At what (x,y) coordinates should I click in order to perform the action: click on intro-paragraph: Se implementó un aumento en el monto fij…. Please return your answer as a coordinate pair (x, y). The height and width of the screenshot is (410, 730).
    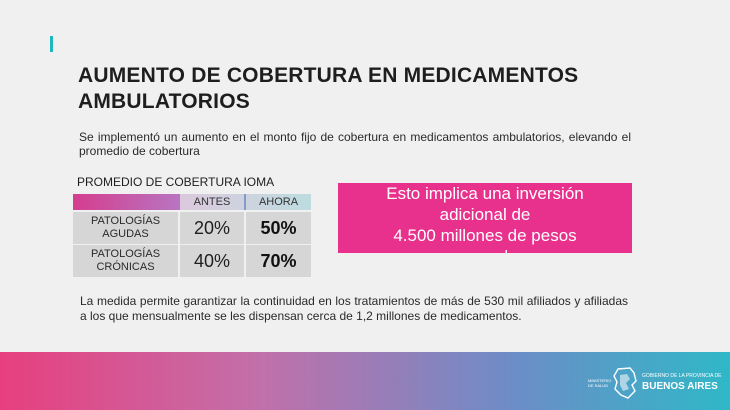
    Looking at the image, I should click on (355, 144).